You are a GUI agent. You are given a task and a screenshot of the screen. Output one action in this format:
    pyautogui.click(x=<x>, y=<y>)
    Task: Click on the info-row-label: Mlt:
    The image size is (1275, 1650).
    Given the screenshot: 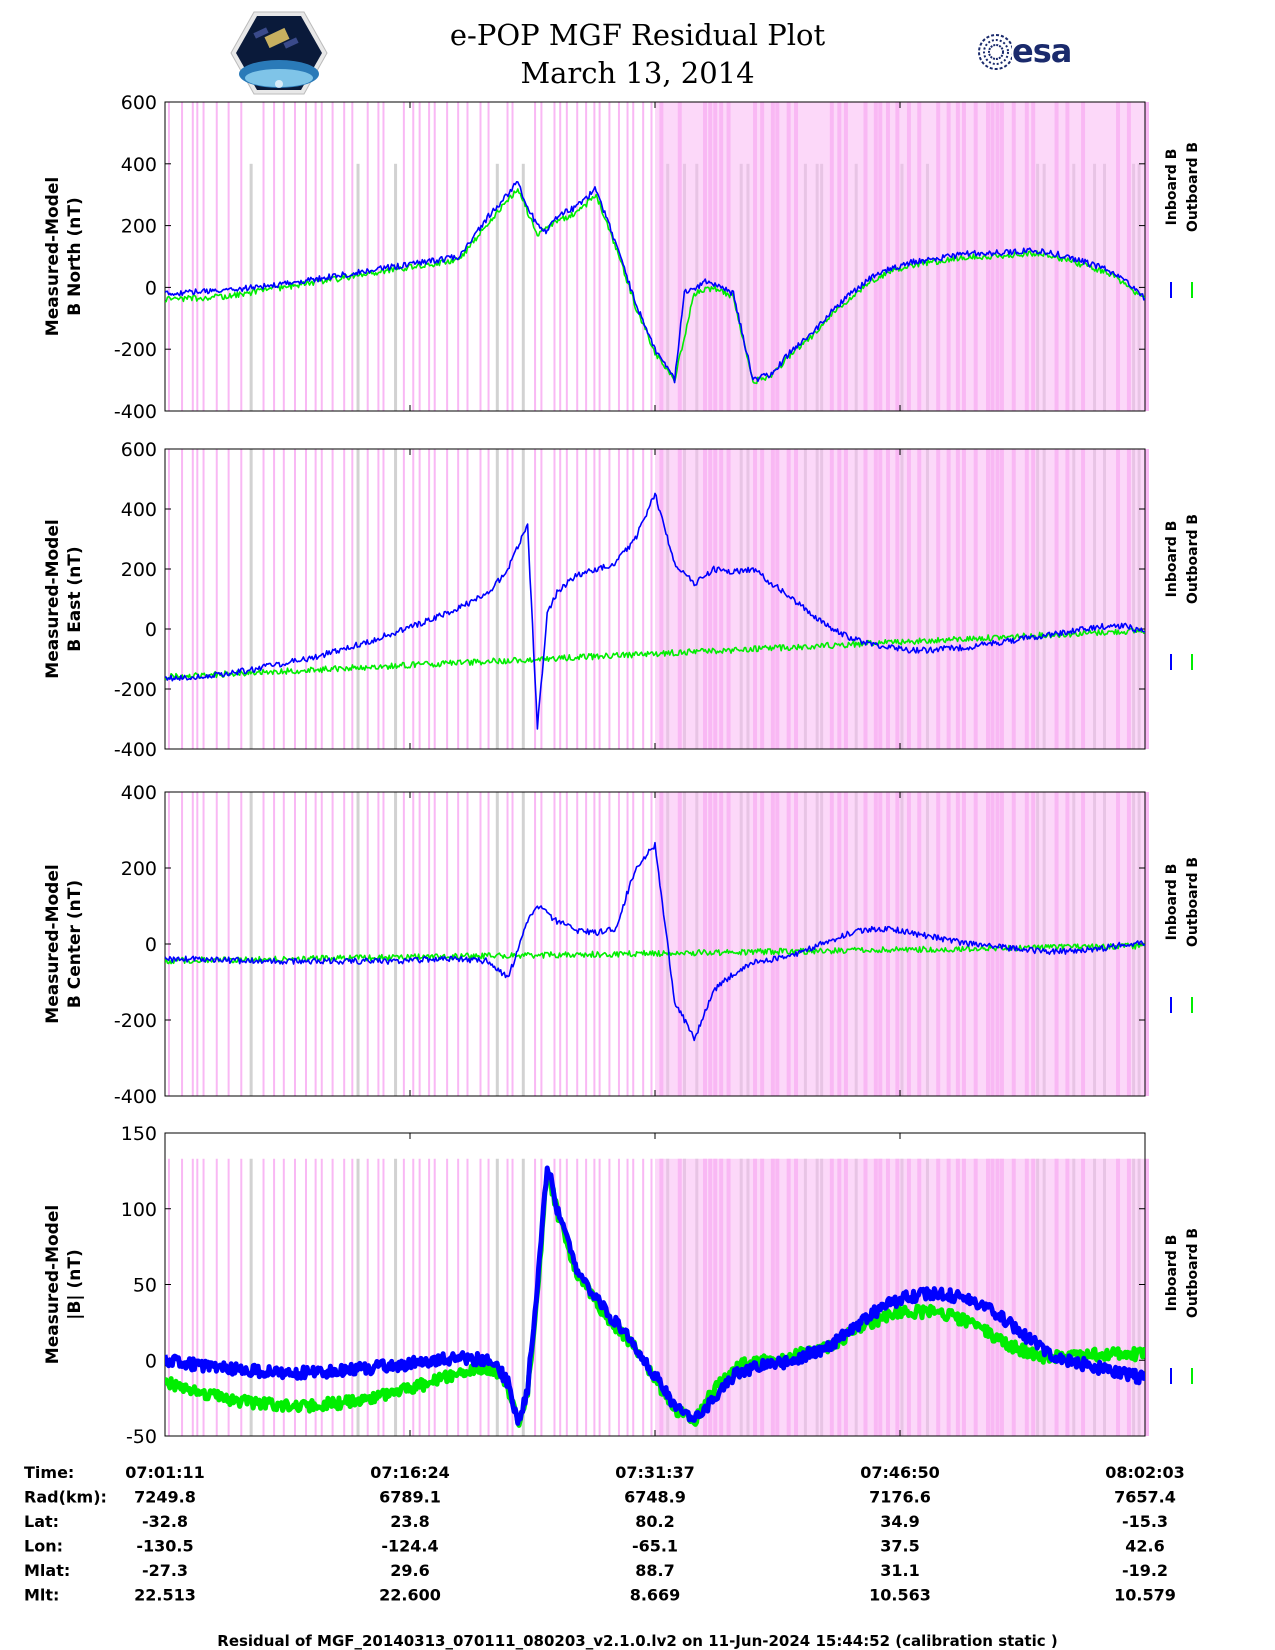 What is the action you would take?
    pyautogui.click(x=41, y=1595)
    